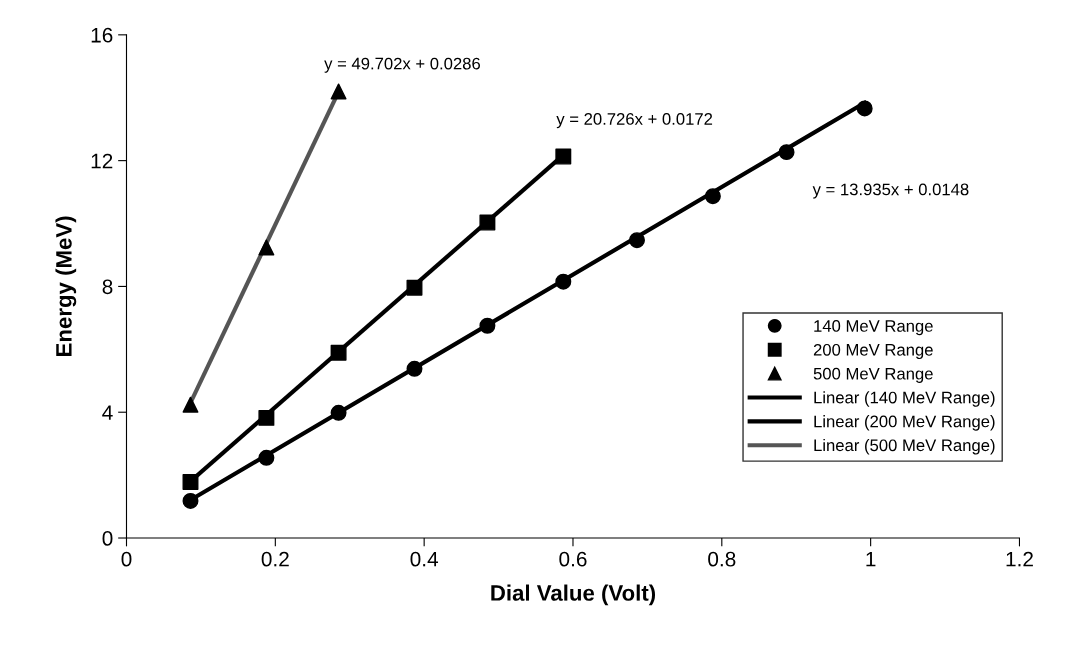 This screenshot has height=670, width=1072. I want to click on legend-label: 500 MeV Range, so click(873, 375).